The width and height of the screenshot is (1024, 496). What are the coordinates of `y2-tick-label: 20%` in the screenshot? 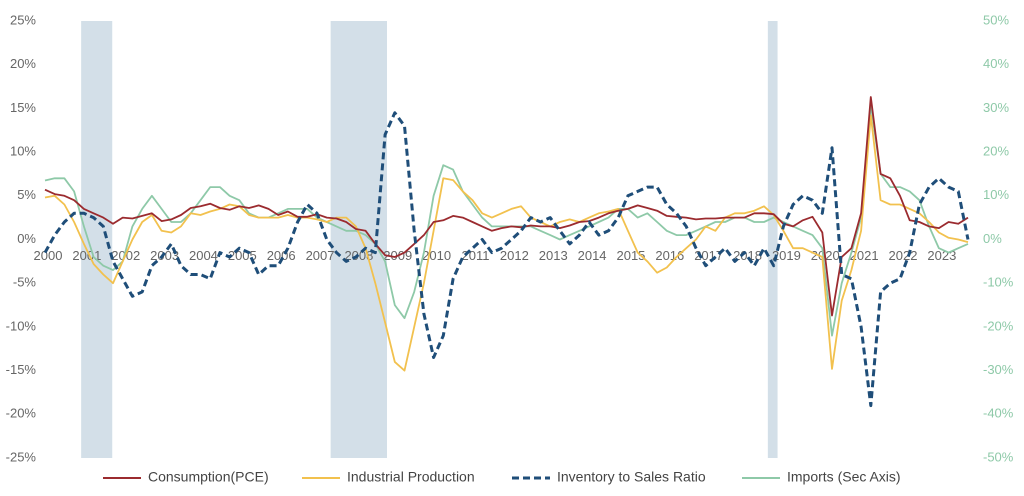 It's located at (996, 151).